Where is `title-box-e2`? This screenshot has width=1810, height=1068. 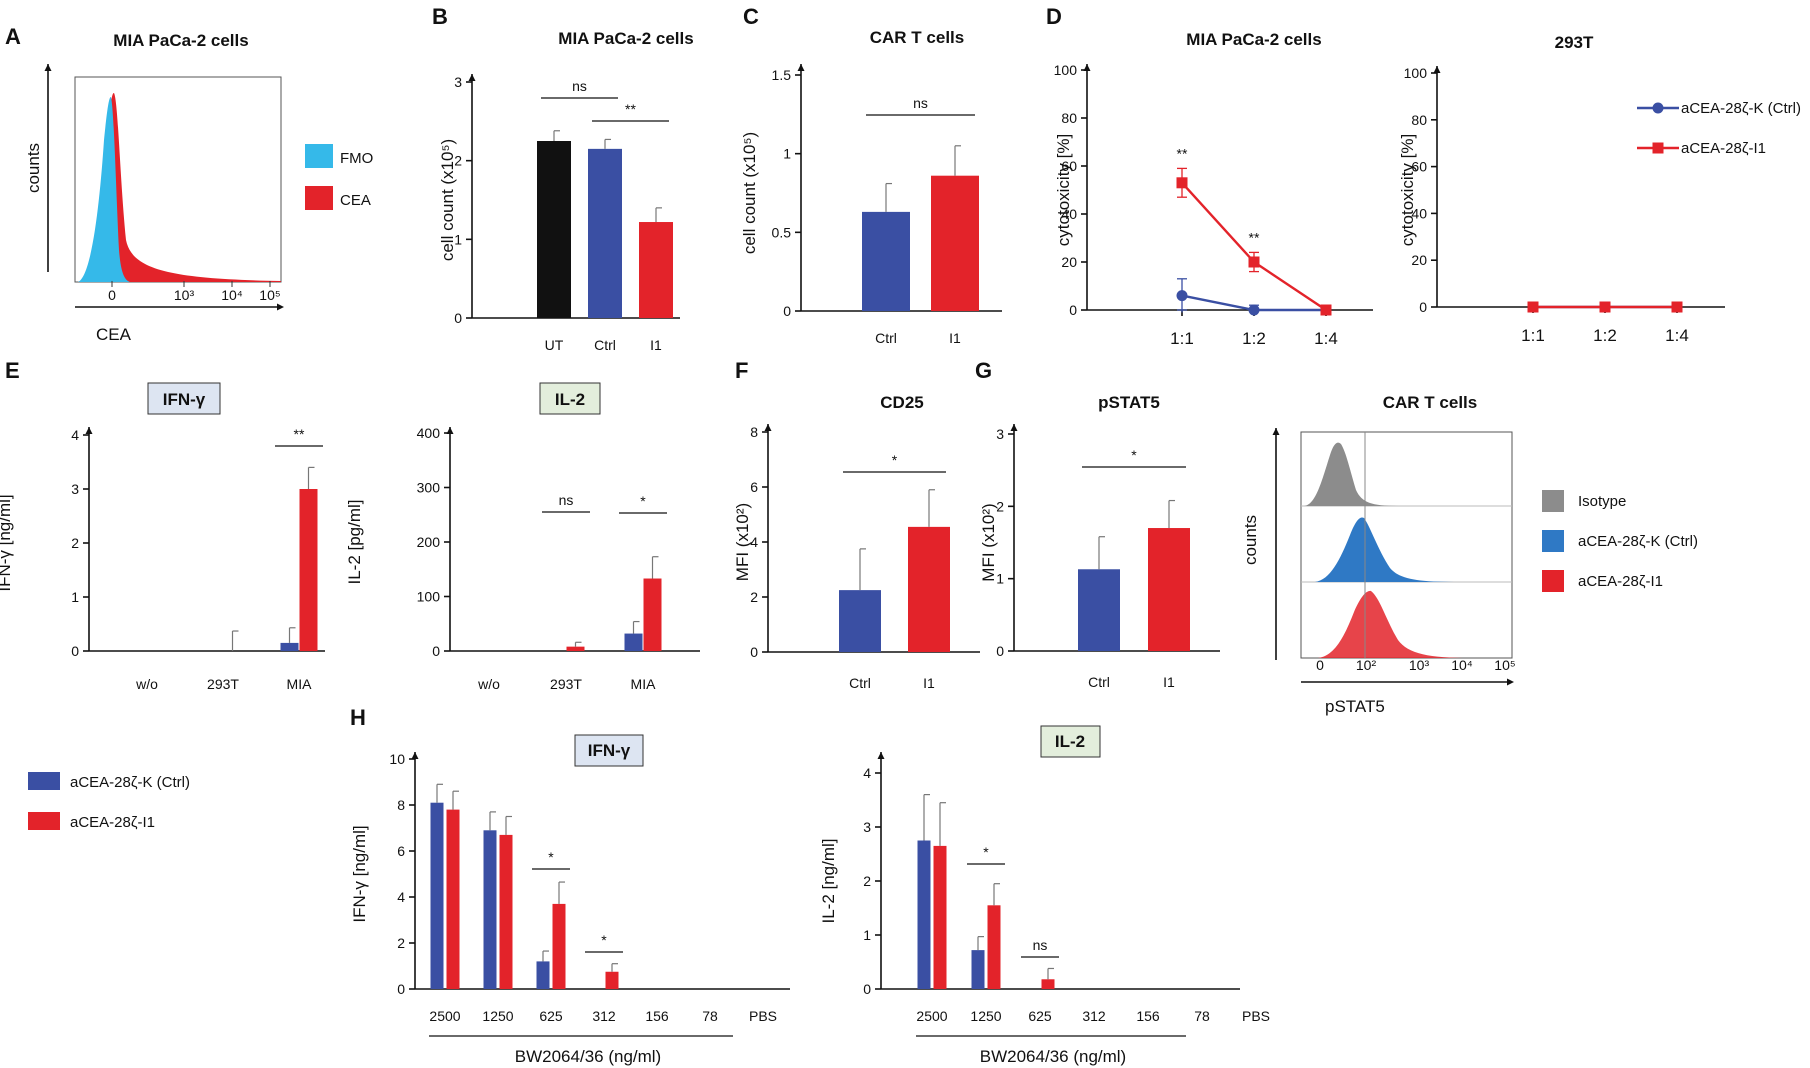 title-box-e2 is located at coordinates (570, 398).